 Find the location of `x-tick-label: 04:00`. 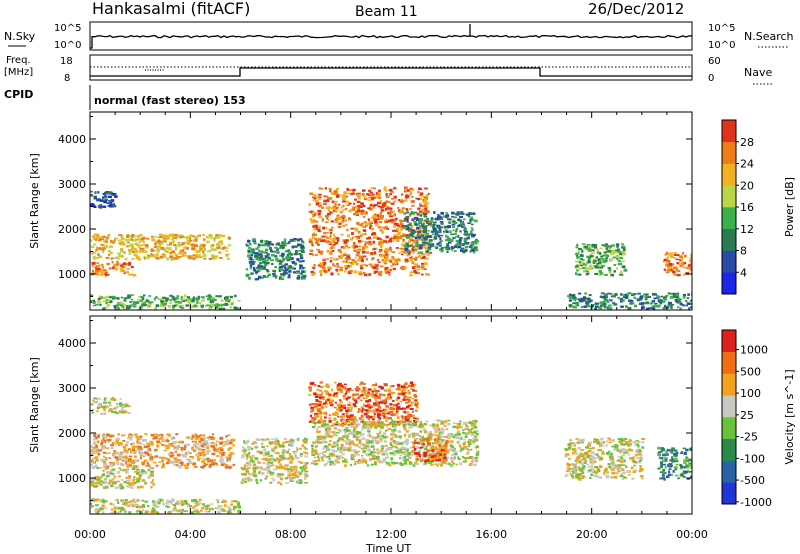

x-tick-label: 04:00 is located at coordinates (190, 534).